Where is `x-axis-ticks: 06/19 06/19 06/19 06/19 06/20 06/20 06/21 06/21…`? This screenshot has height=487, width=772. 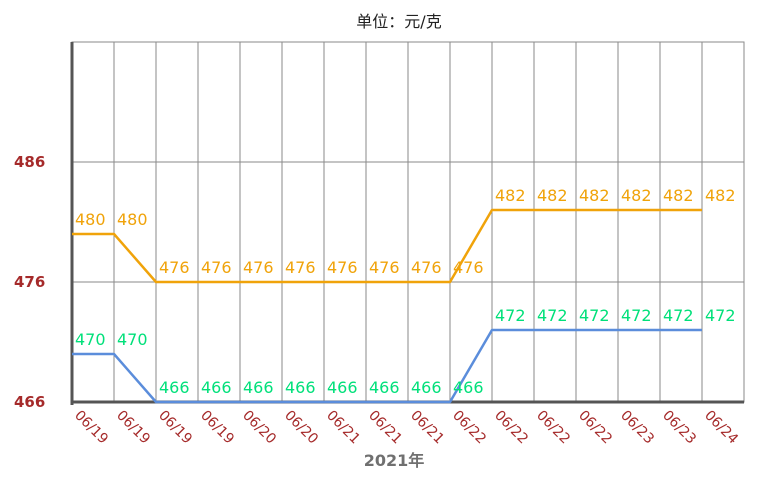
x-axis-ticks: 06/19 06/19 06/19 06/19 06/20 06/20 06/21 06/21… is located at coordinates (406, 428).